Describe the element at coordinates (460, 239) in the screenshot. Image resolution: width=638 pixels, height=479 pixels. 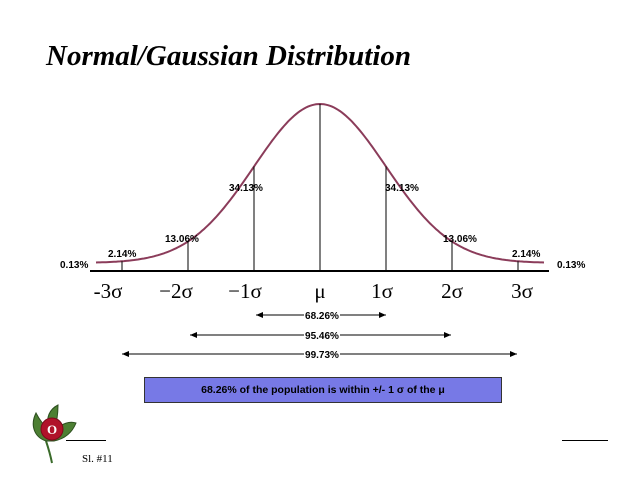
I see `segment-label-5: 13.06%` at that location.